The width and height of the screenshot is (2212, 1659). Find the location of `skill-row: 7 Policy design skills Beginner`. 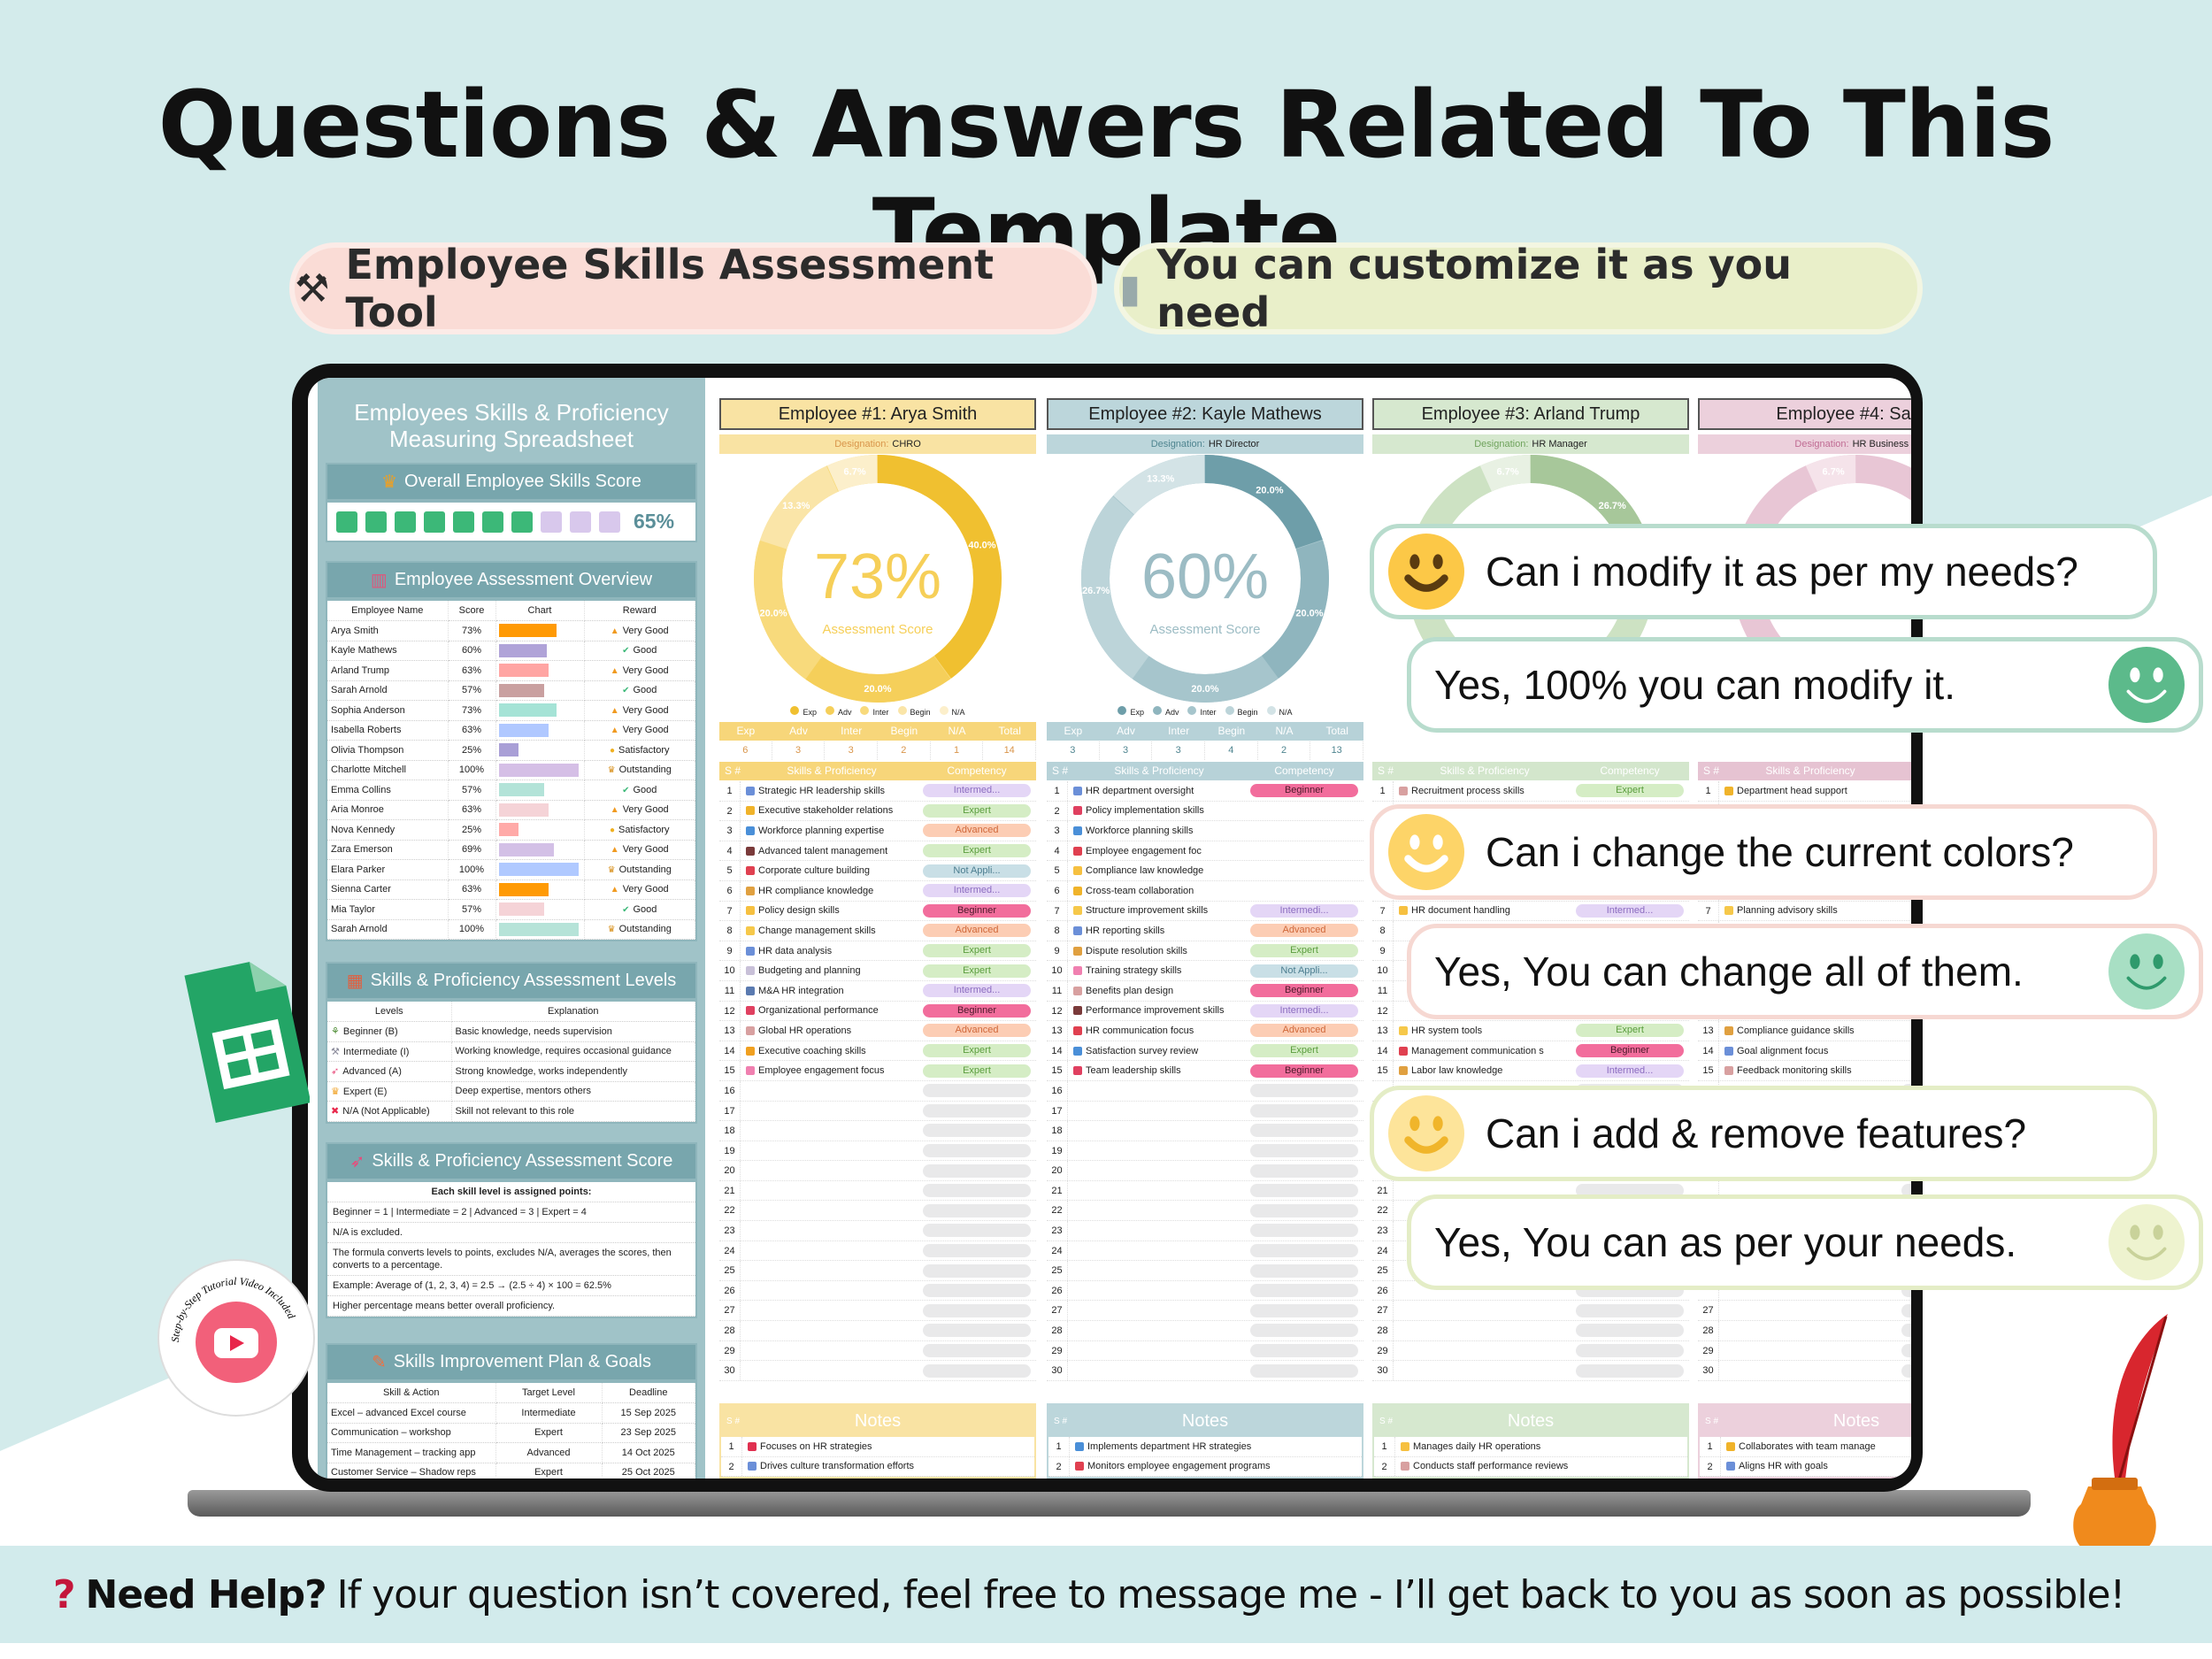

skill-row: 7 Policy design skills Beginner is located at coordinates (878, 912).